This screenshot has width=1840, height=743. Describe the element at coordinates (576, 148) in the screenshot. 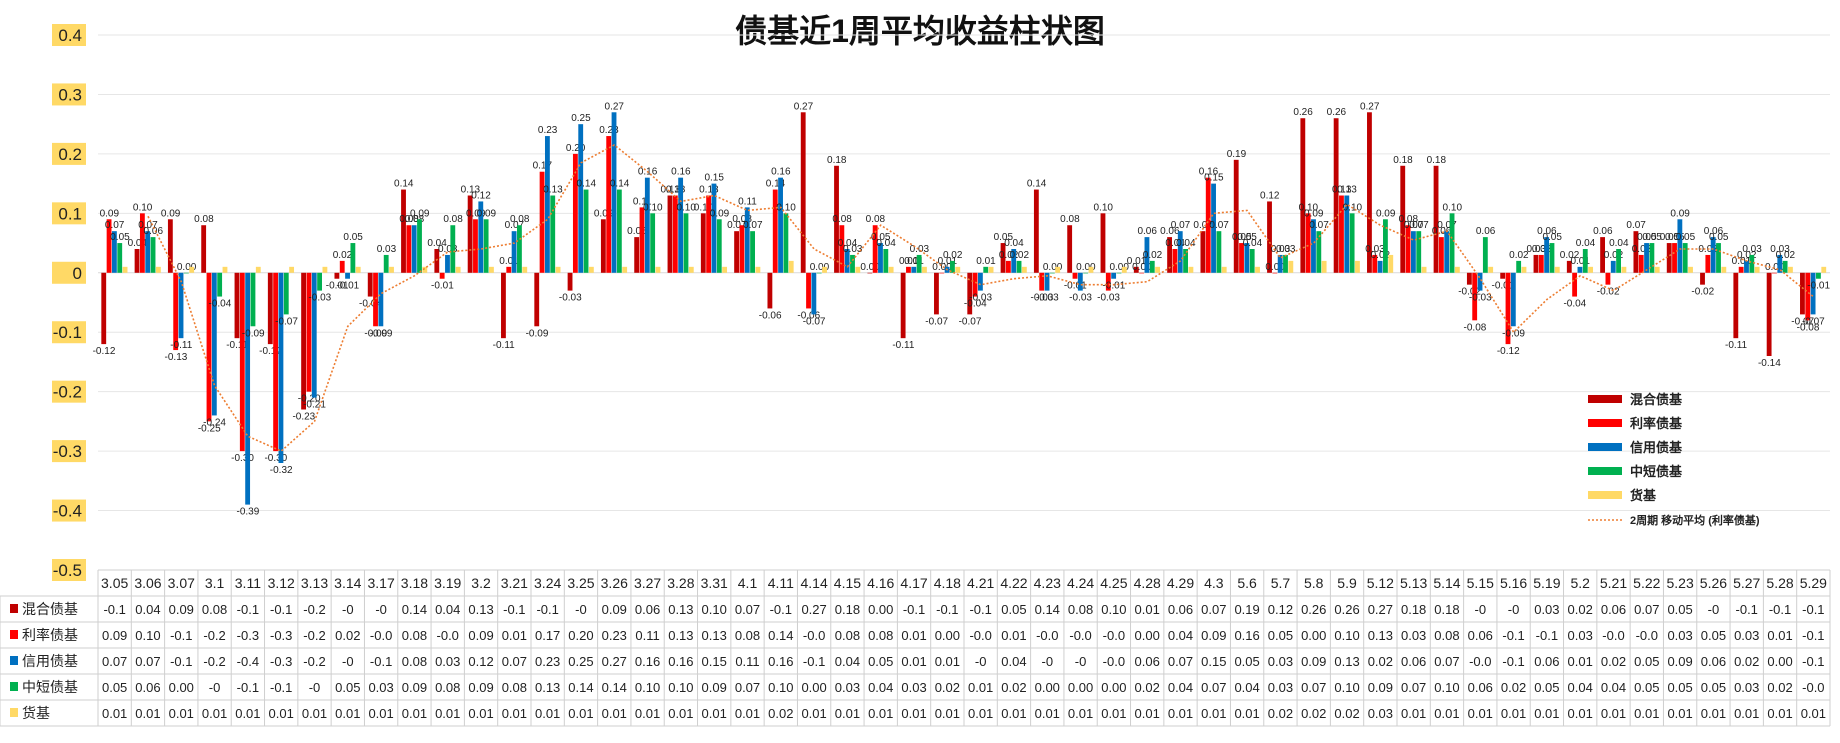

I see `data-label: 0.20` at that location.